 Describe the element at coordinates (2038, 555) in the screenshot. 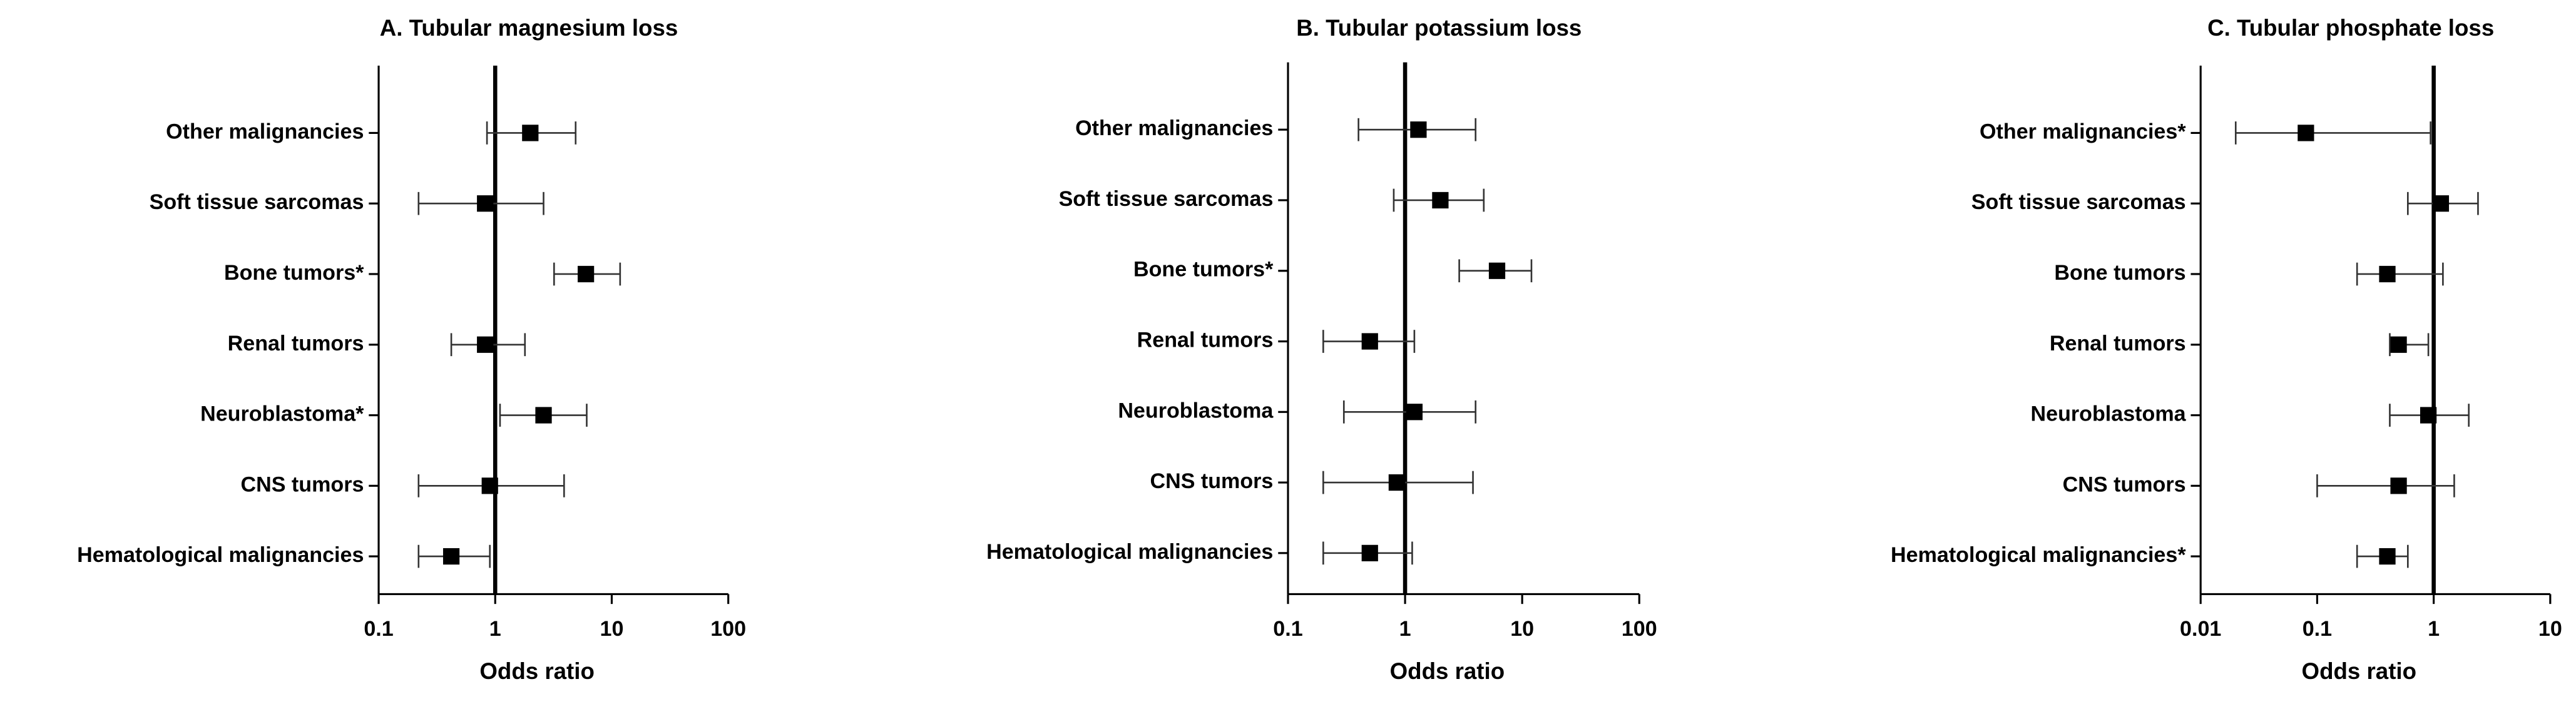

I see `y-tick-label: Hematological malignancies*` at that location.